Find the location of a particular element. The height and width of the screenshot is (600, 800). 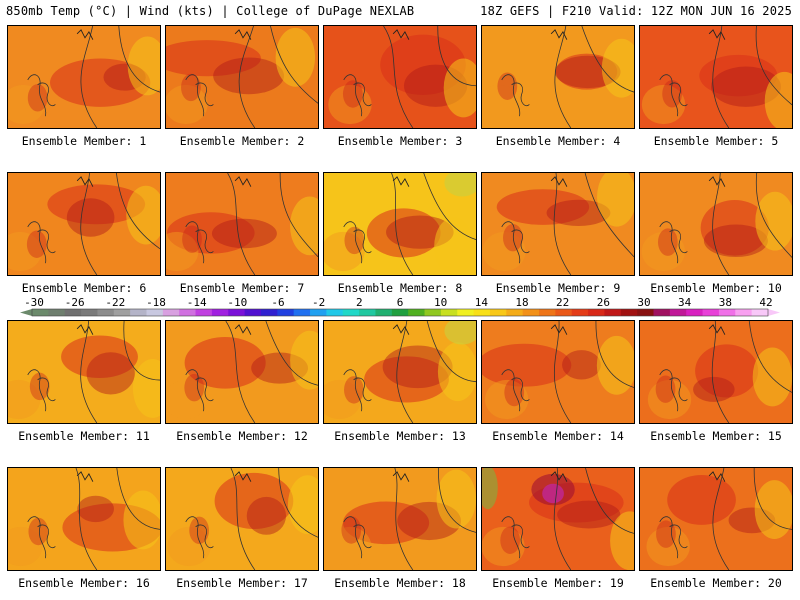

ensemble-member-label-15: Ensemble Member: 15 is located at coordinates (716, 436).